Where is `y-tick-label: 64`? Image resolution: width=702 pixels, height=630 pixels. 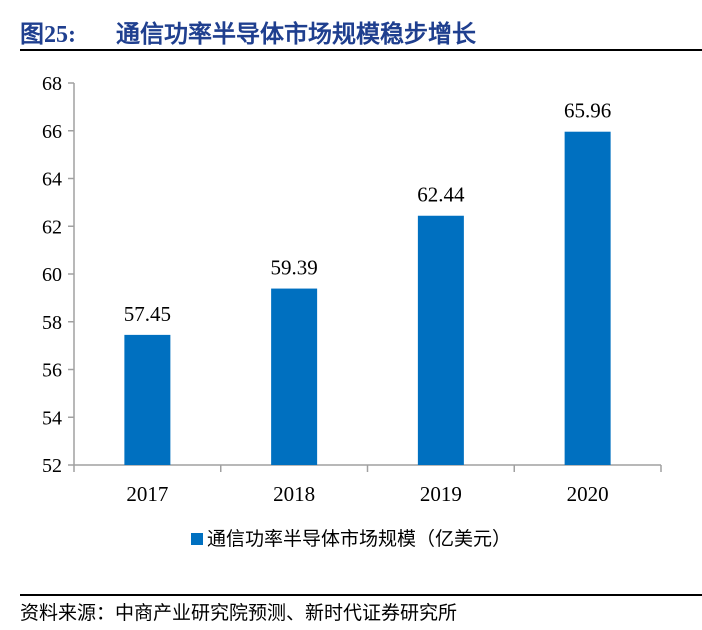 y-tick-label: 64 is located at coordinates (52, 180).